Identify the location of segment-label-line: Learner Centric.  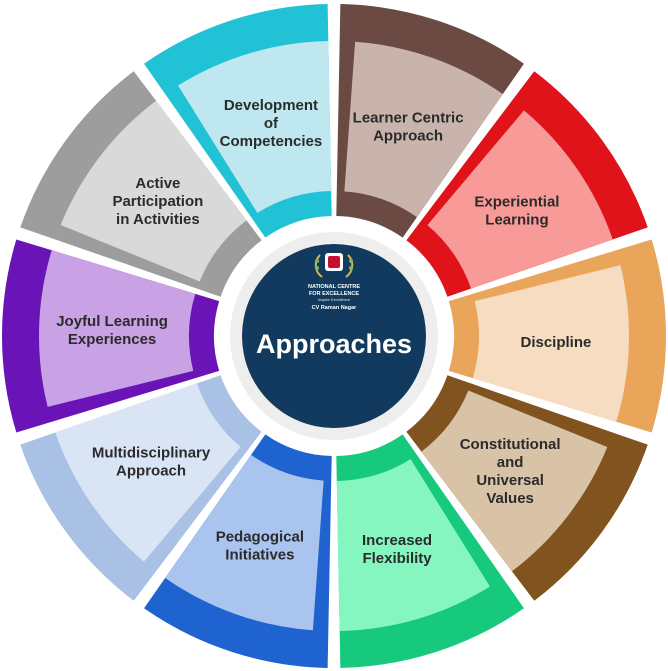
(408, 118).